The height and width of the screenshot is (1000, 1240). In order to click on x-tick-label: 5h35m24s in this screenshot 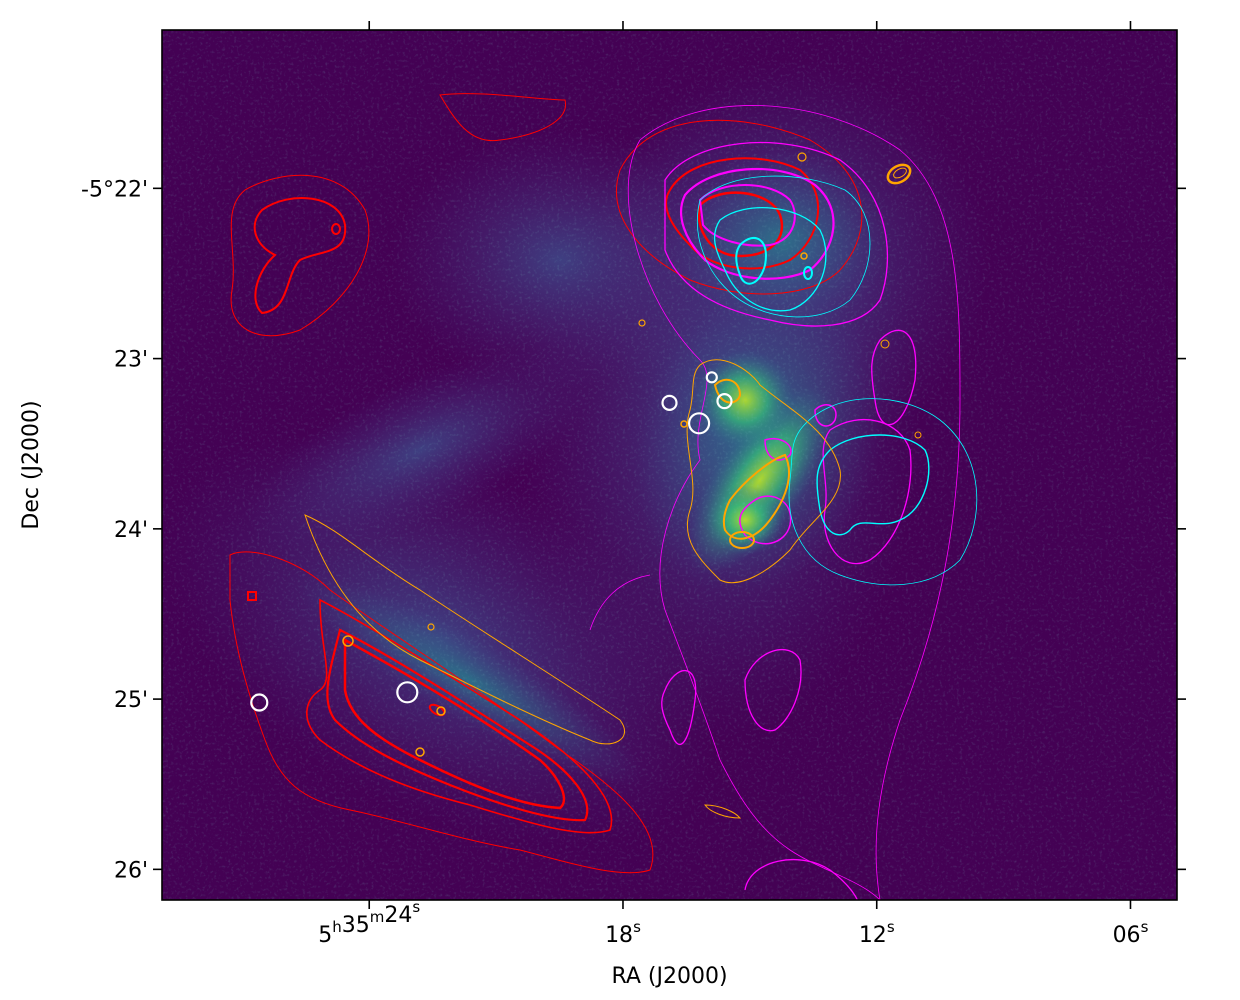, I will do `click(369, 923)`.